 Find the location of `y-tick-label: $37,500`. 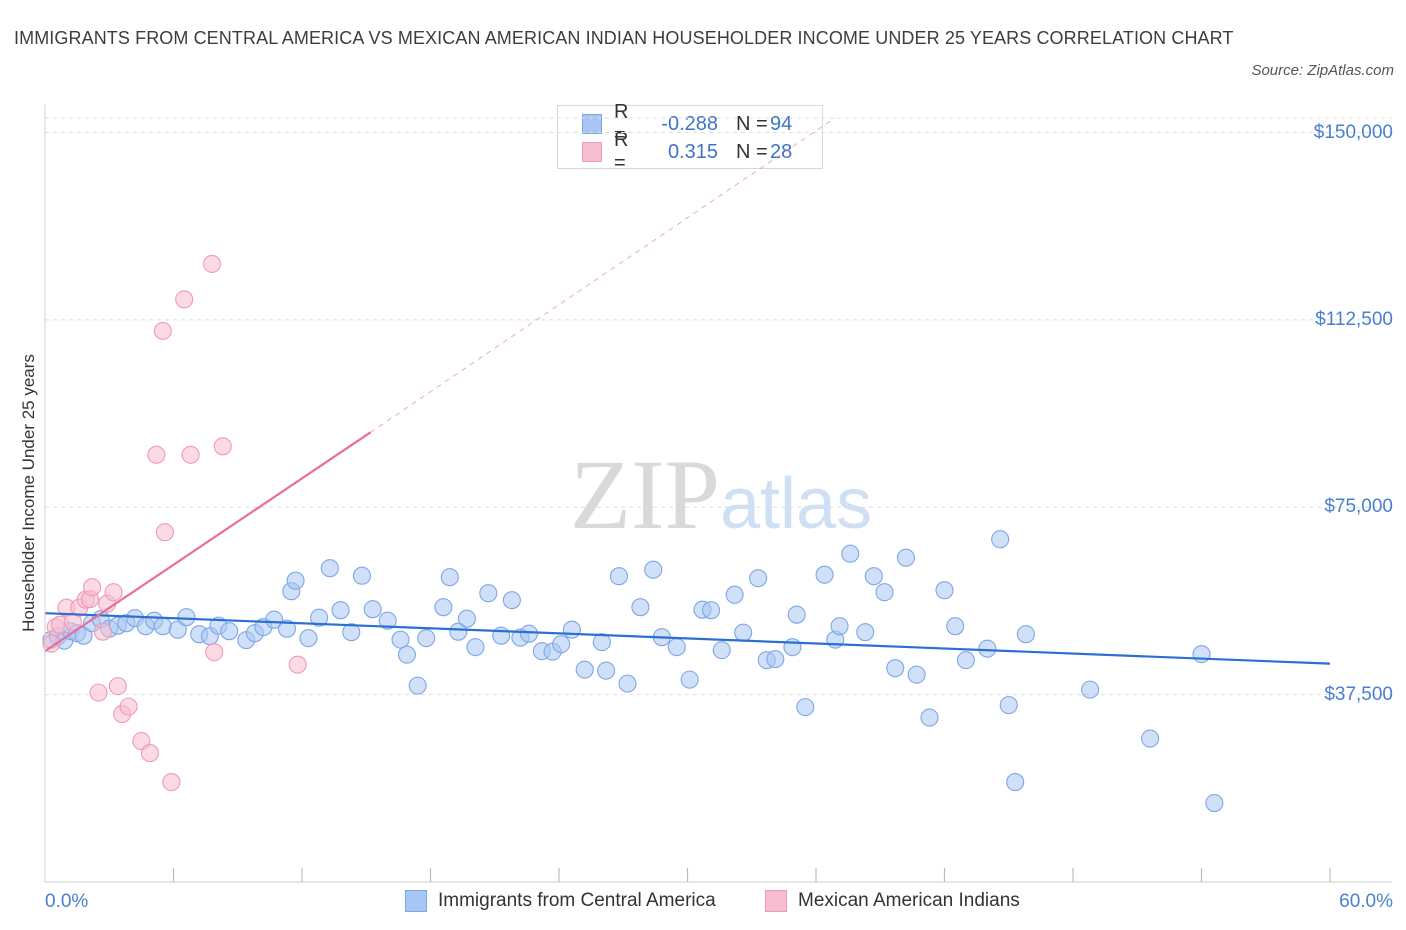

y-tick-label: $37,500 is located at coordinates (1358, 694).